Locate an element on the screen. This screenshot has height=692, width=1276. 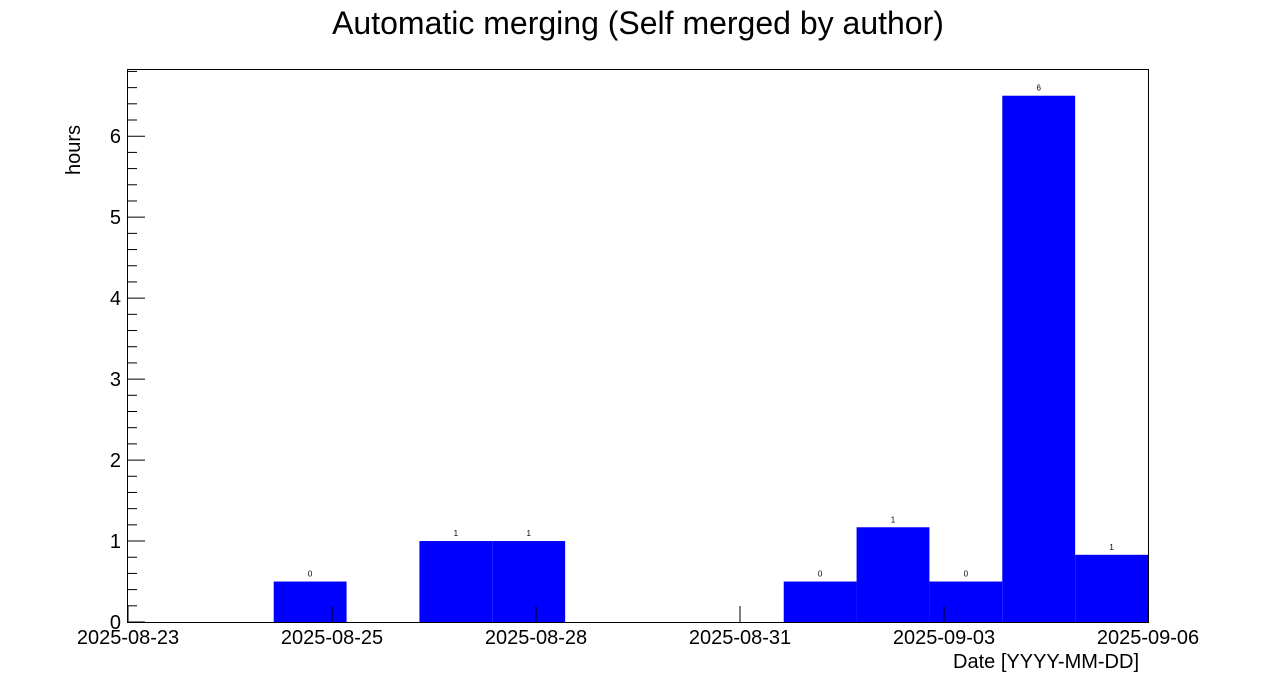
y-tick-label: 5 is located at coordinates (115, 218).